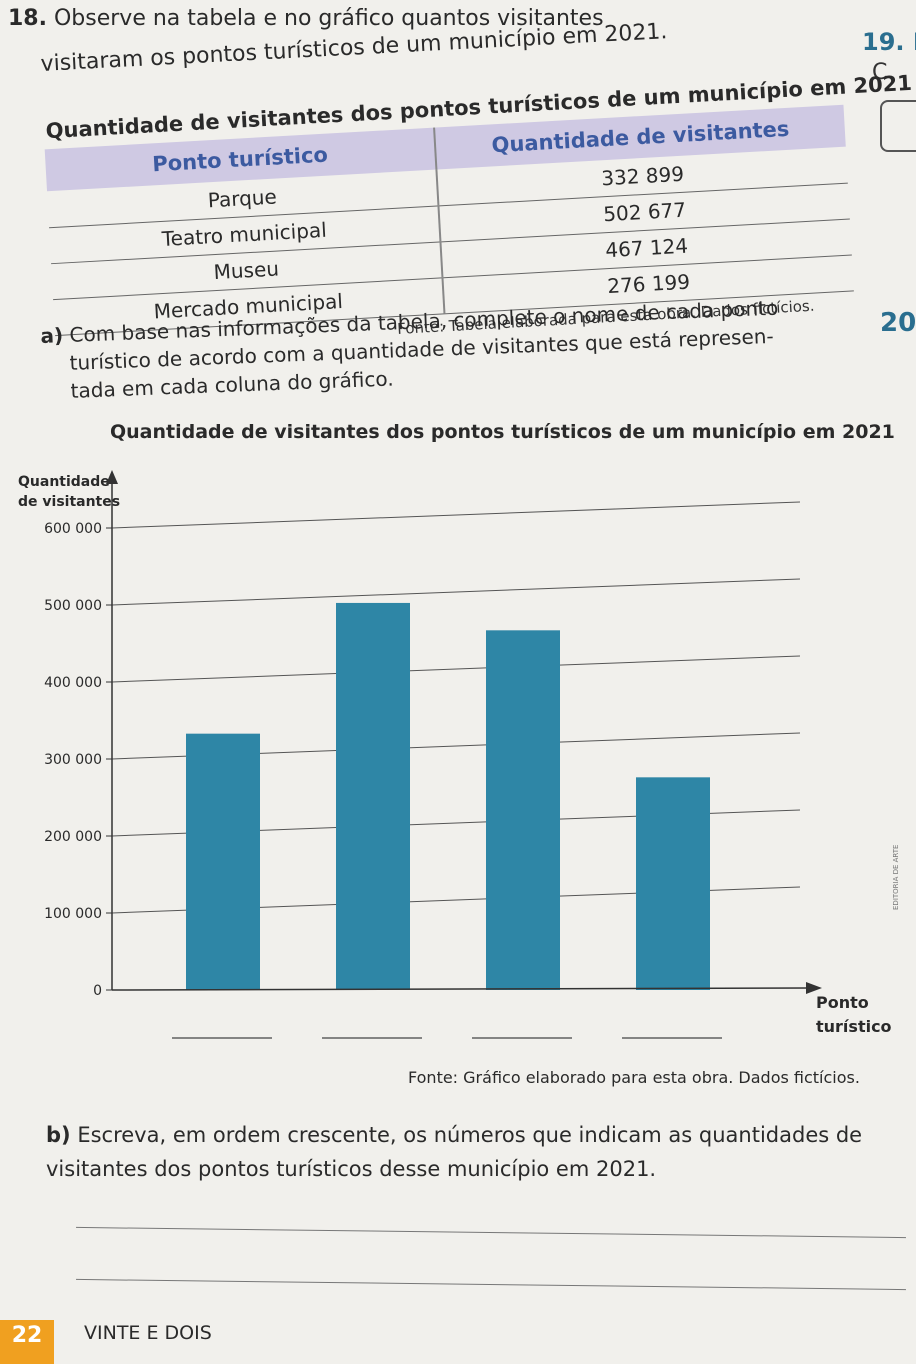  I want to click on side-credit: EDITORIA DE ARTE, so click(896, 877).